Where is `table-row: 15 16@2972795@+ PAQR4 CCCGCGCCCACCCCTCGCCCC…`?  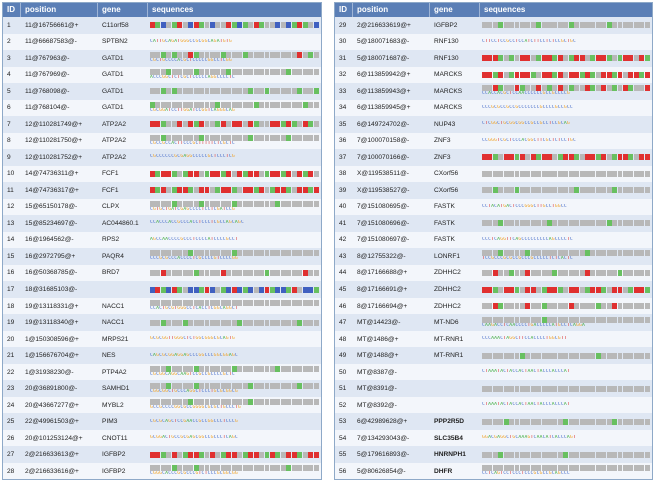
table-row: 15 16@2972795@+ PAQR4 CCCGCGCCCACCCCTCGCCCC… is located at coordinates (162, 256).